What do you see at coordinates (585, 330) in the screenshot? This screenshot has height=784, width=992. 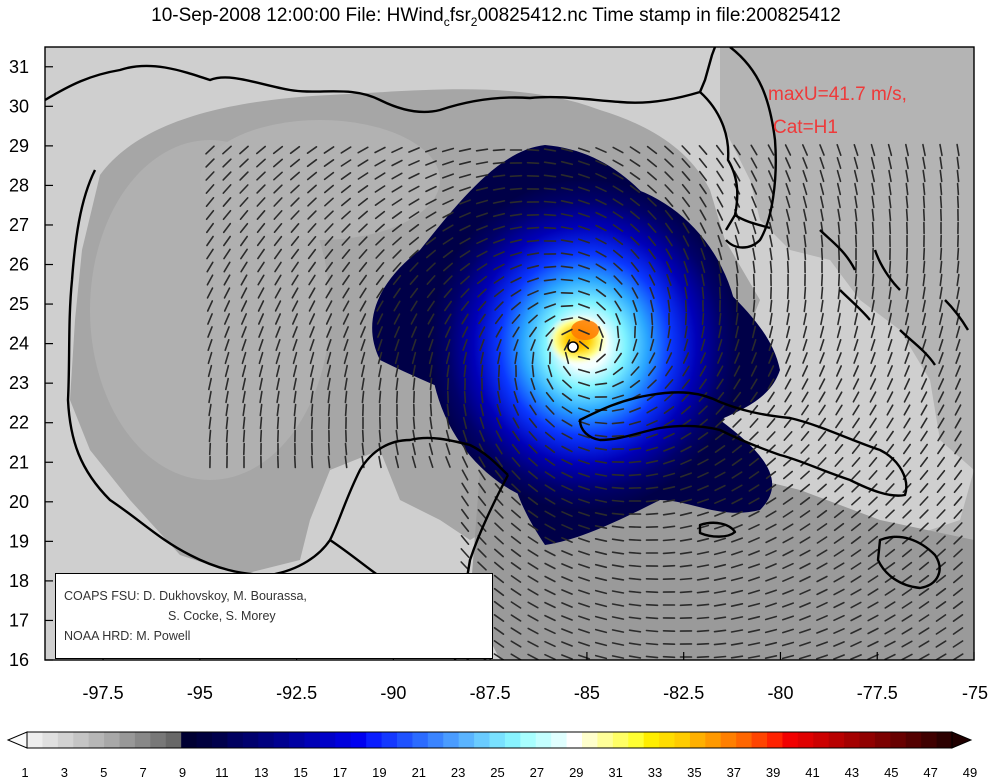 I see `storm-max-wind` at bounding box center [585, 330].